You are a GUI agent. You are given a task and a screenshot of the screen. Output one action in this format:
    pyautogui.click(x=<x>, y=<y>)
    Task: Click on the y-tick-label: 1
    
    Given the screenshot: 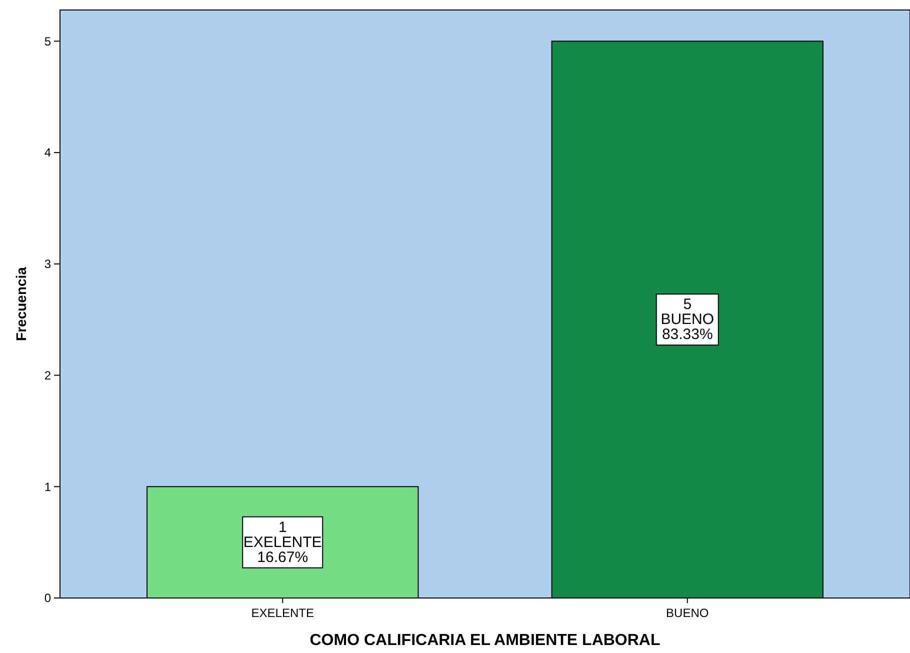 What is the action you would take?
    pyautogui.click(x=48, y=487)
    